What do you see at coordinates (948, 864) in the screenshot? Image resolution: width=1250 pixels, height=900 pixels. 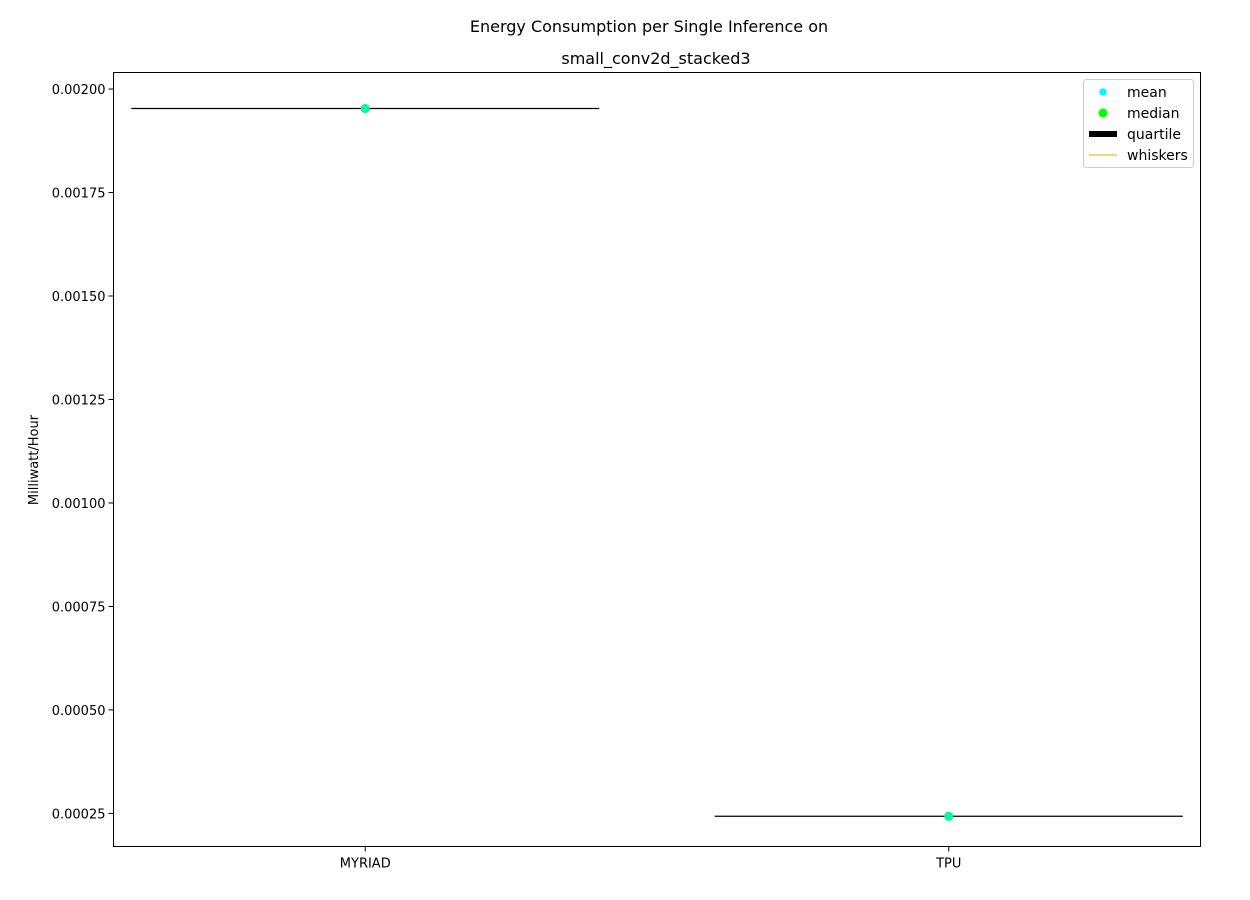 I see `x-tick-label: TPU` at bounding box center [948, 864].